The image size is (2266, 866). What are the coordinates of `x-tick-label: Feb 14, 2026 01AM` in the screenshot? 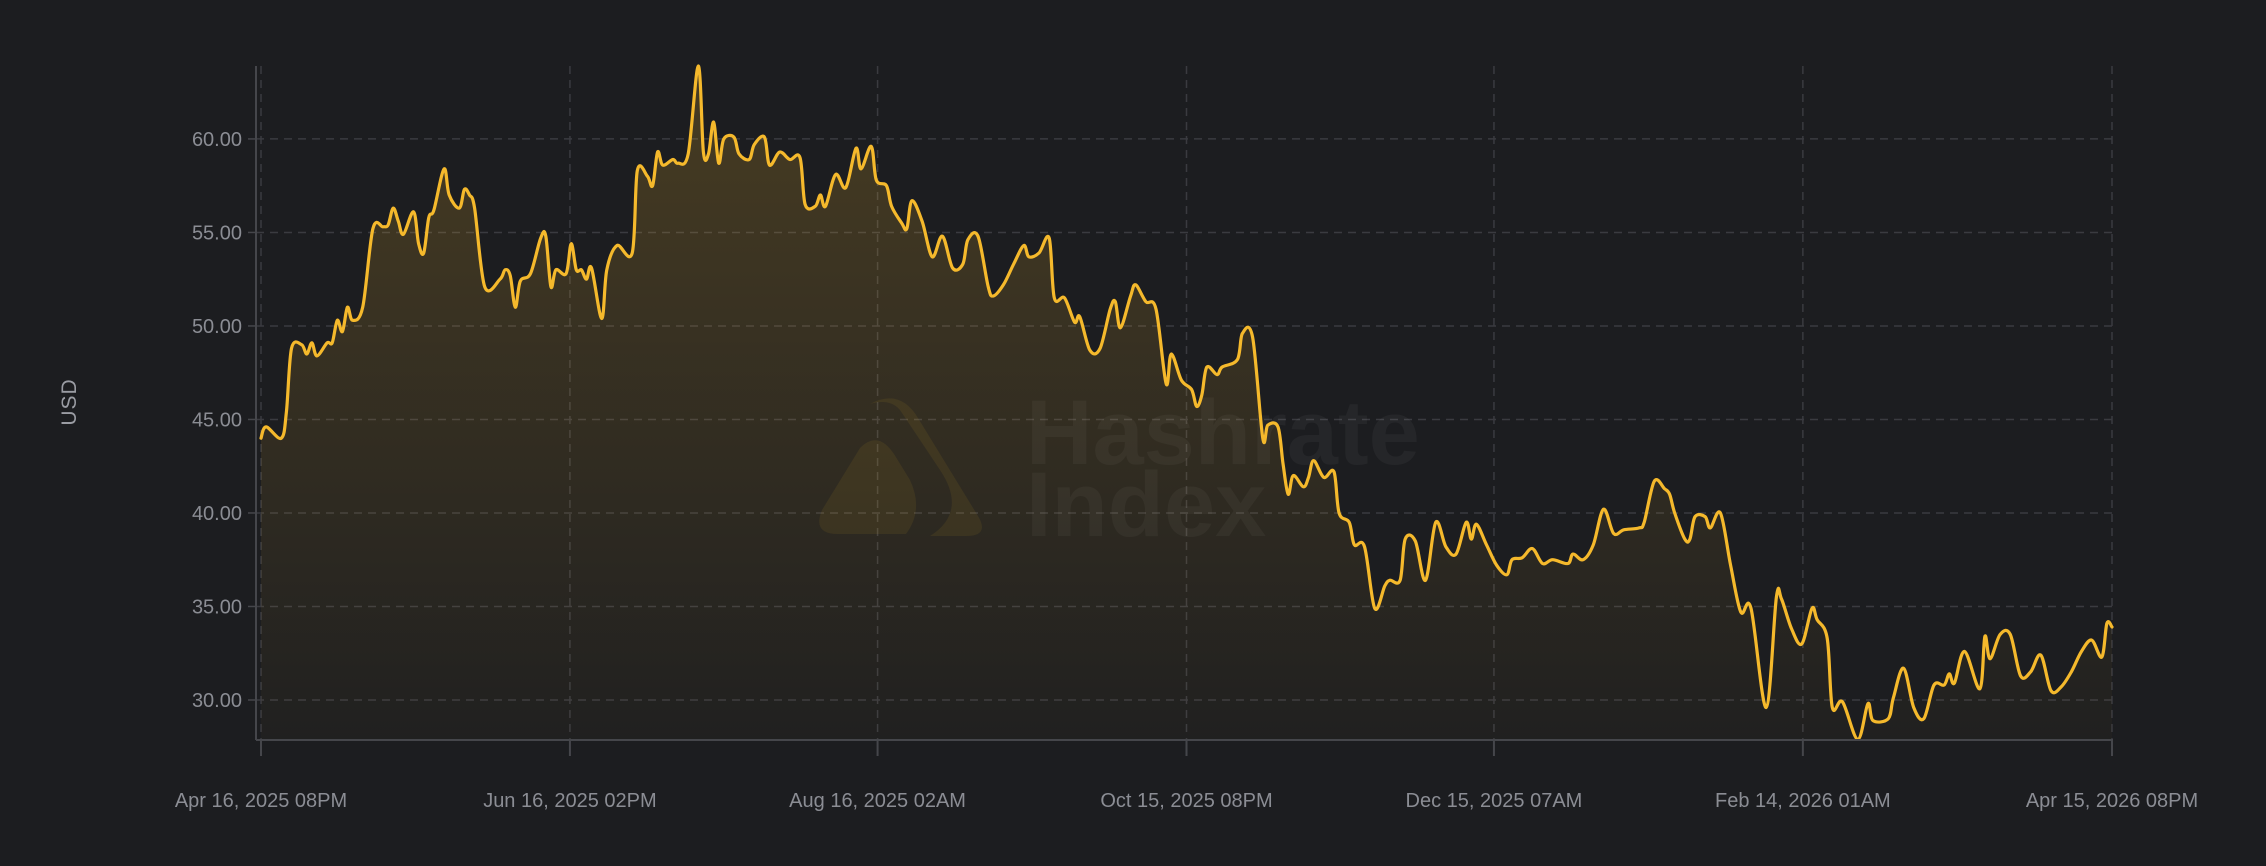 It's located at (1803, 801).